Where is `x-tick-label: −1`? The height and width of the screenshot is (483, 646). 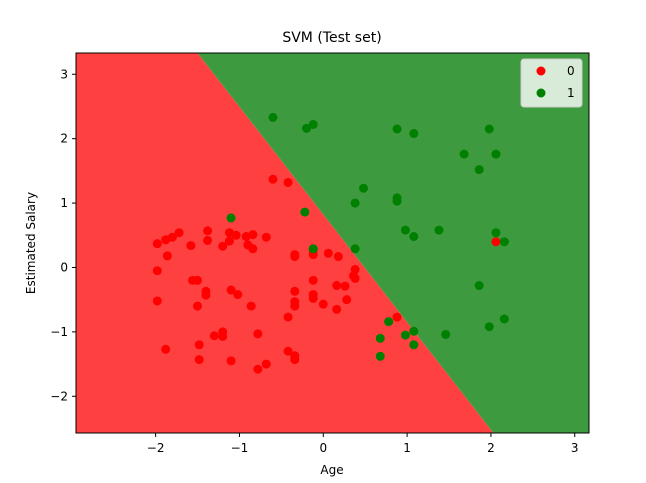
x-tick-label: −1 is located at coordinates (240, 448).